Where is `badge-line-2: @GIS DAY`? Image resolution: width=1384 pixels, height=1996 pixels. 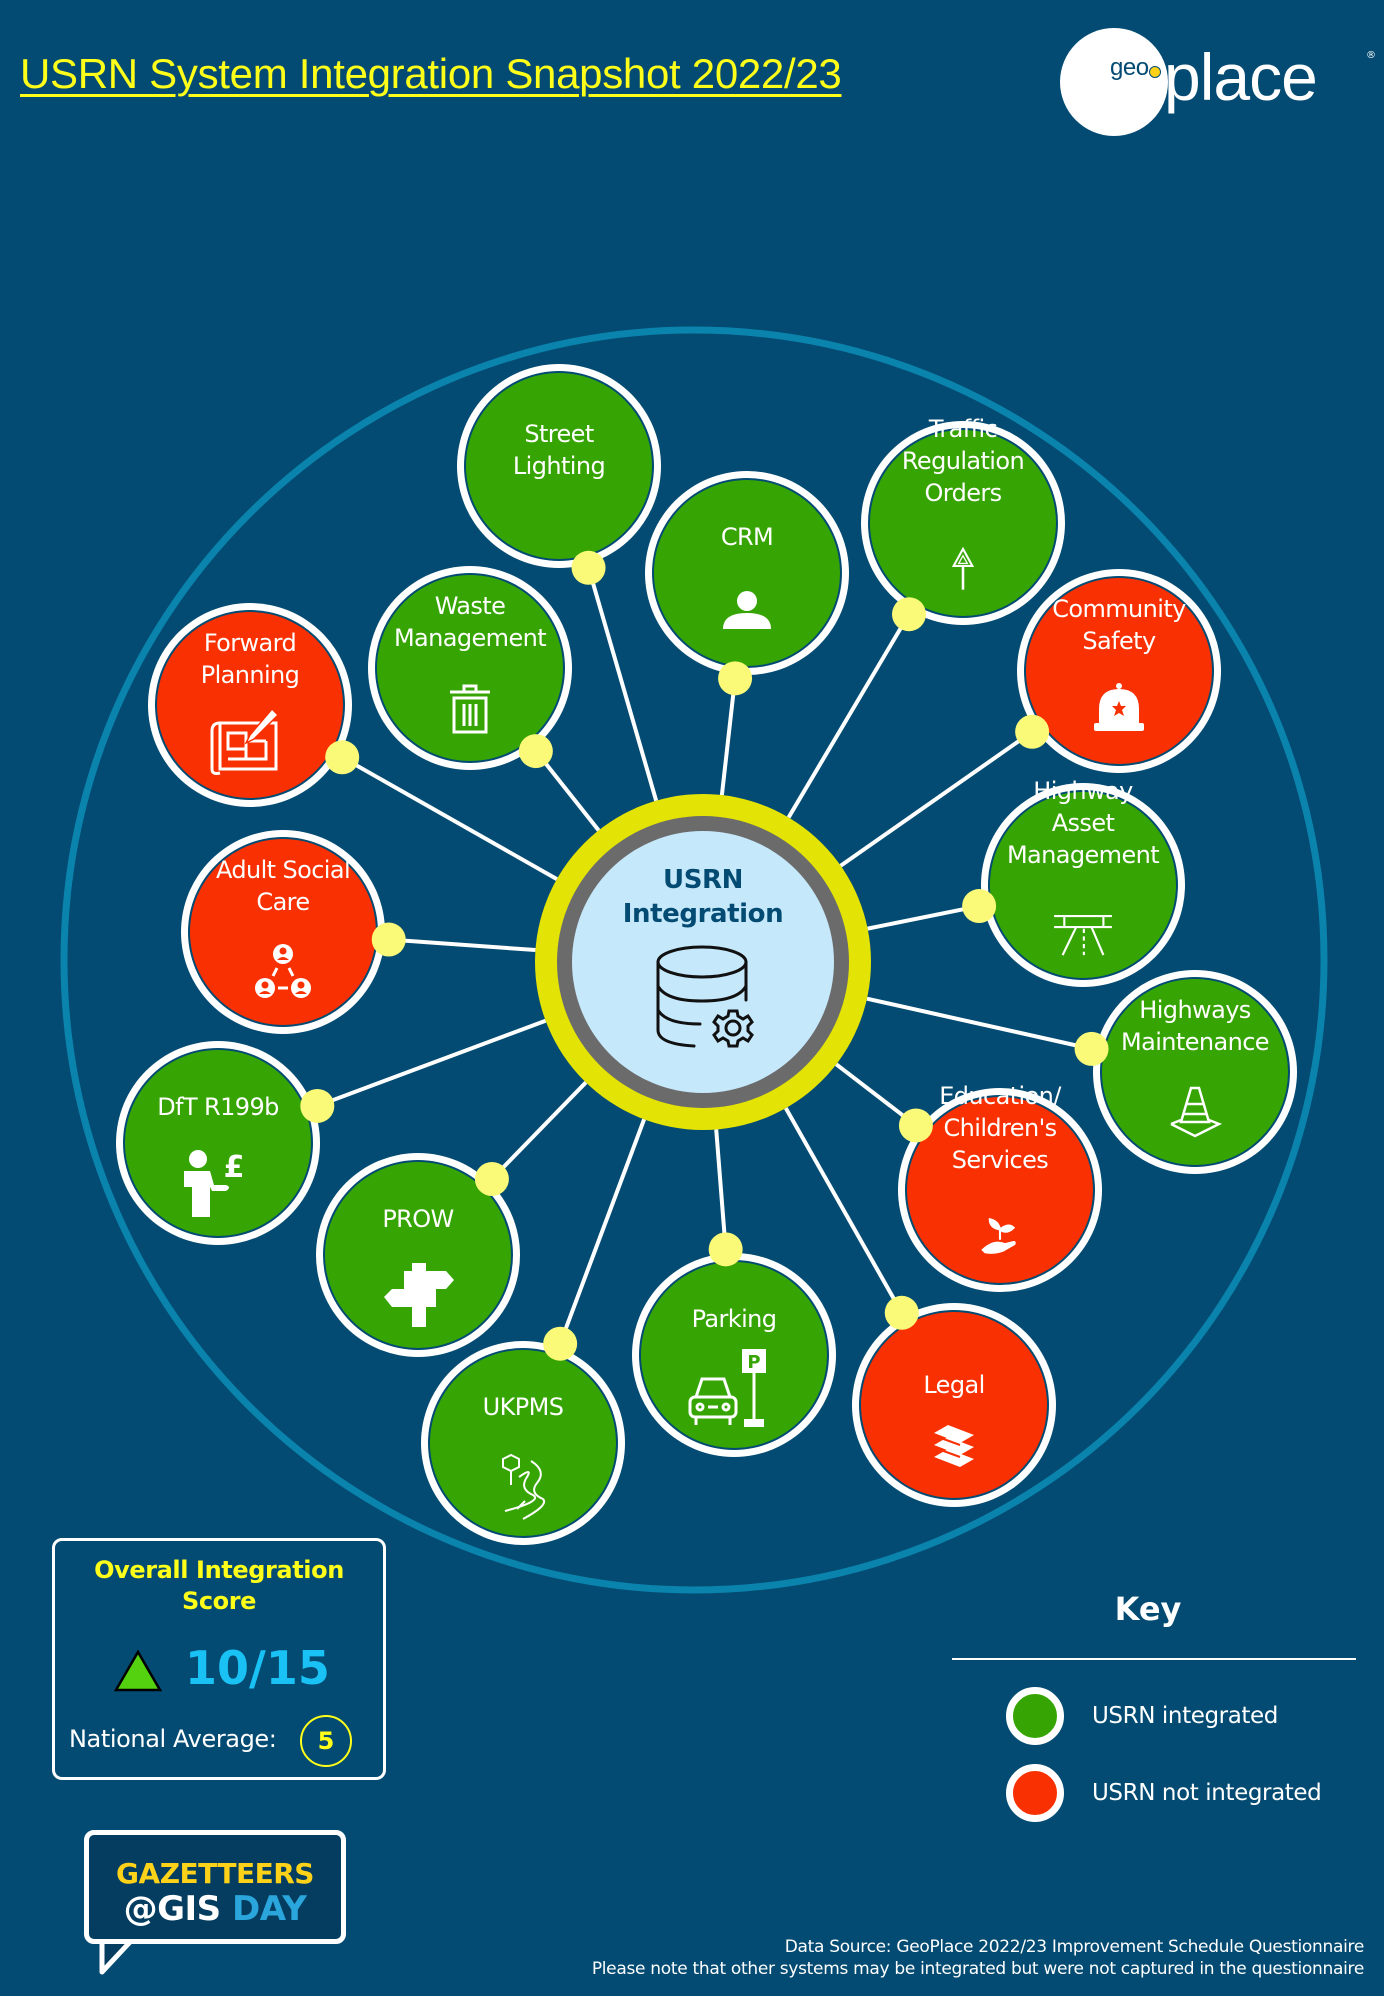 badge-line-2: @GIS DAY is located at coordinates (215, 1909).